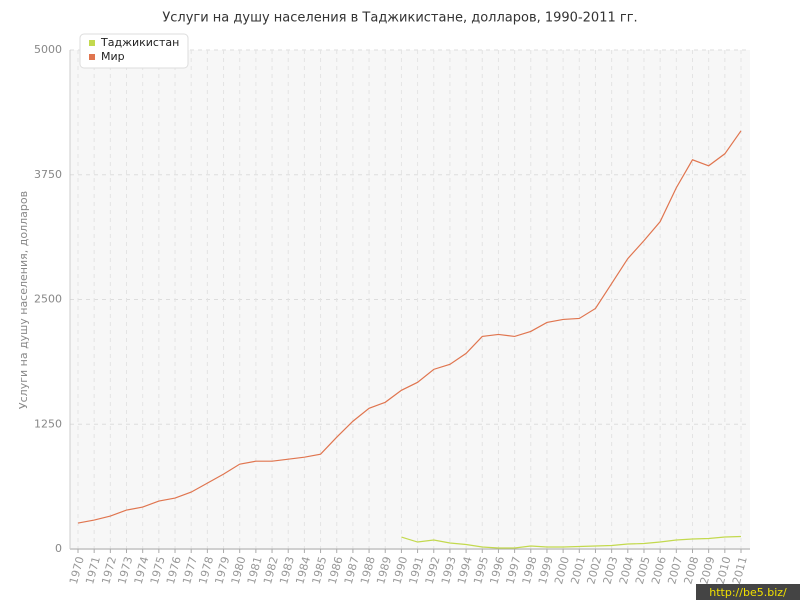 This screenshot has width=800, height=604. What do you see at coordinates (48, 423) in the screenshot?
I see `y-tick-label: 1250` at bounding box center [48, 423].